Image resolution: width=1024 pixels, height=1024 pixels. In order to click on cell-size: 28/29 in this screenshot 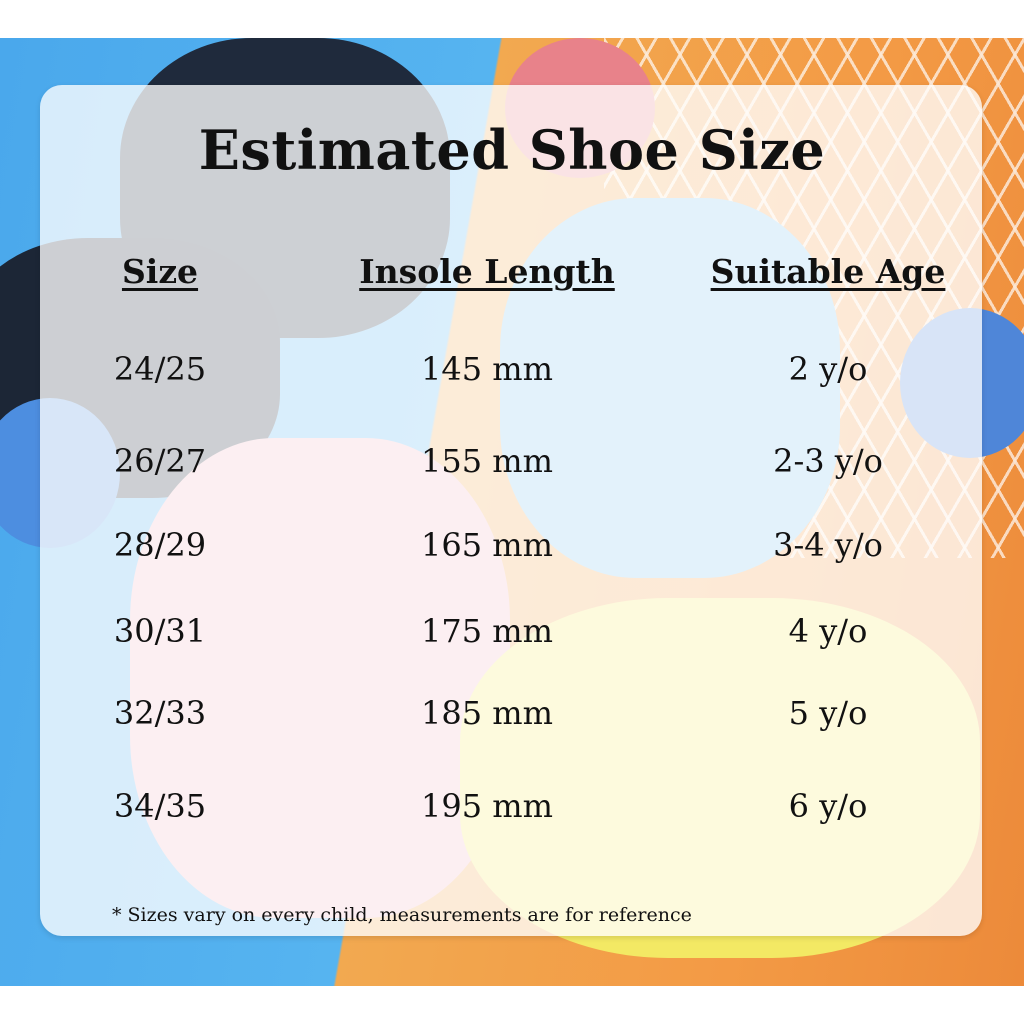, I will do `click(160, 545)`.